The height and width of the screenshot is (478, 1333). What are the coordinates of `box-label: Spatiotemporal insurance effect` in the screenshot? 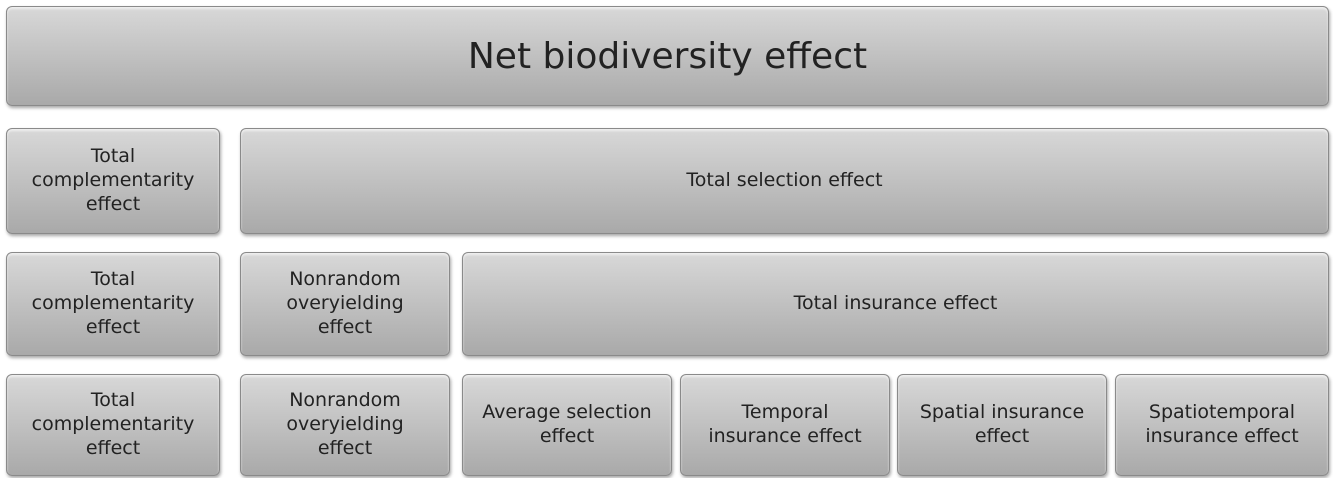 It's located at (1222, 424).